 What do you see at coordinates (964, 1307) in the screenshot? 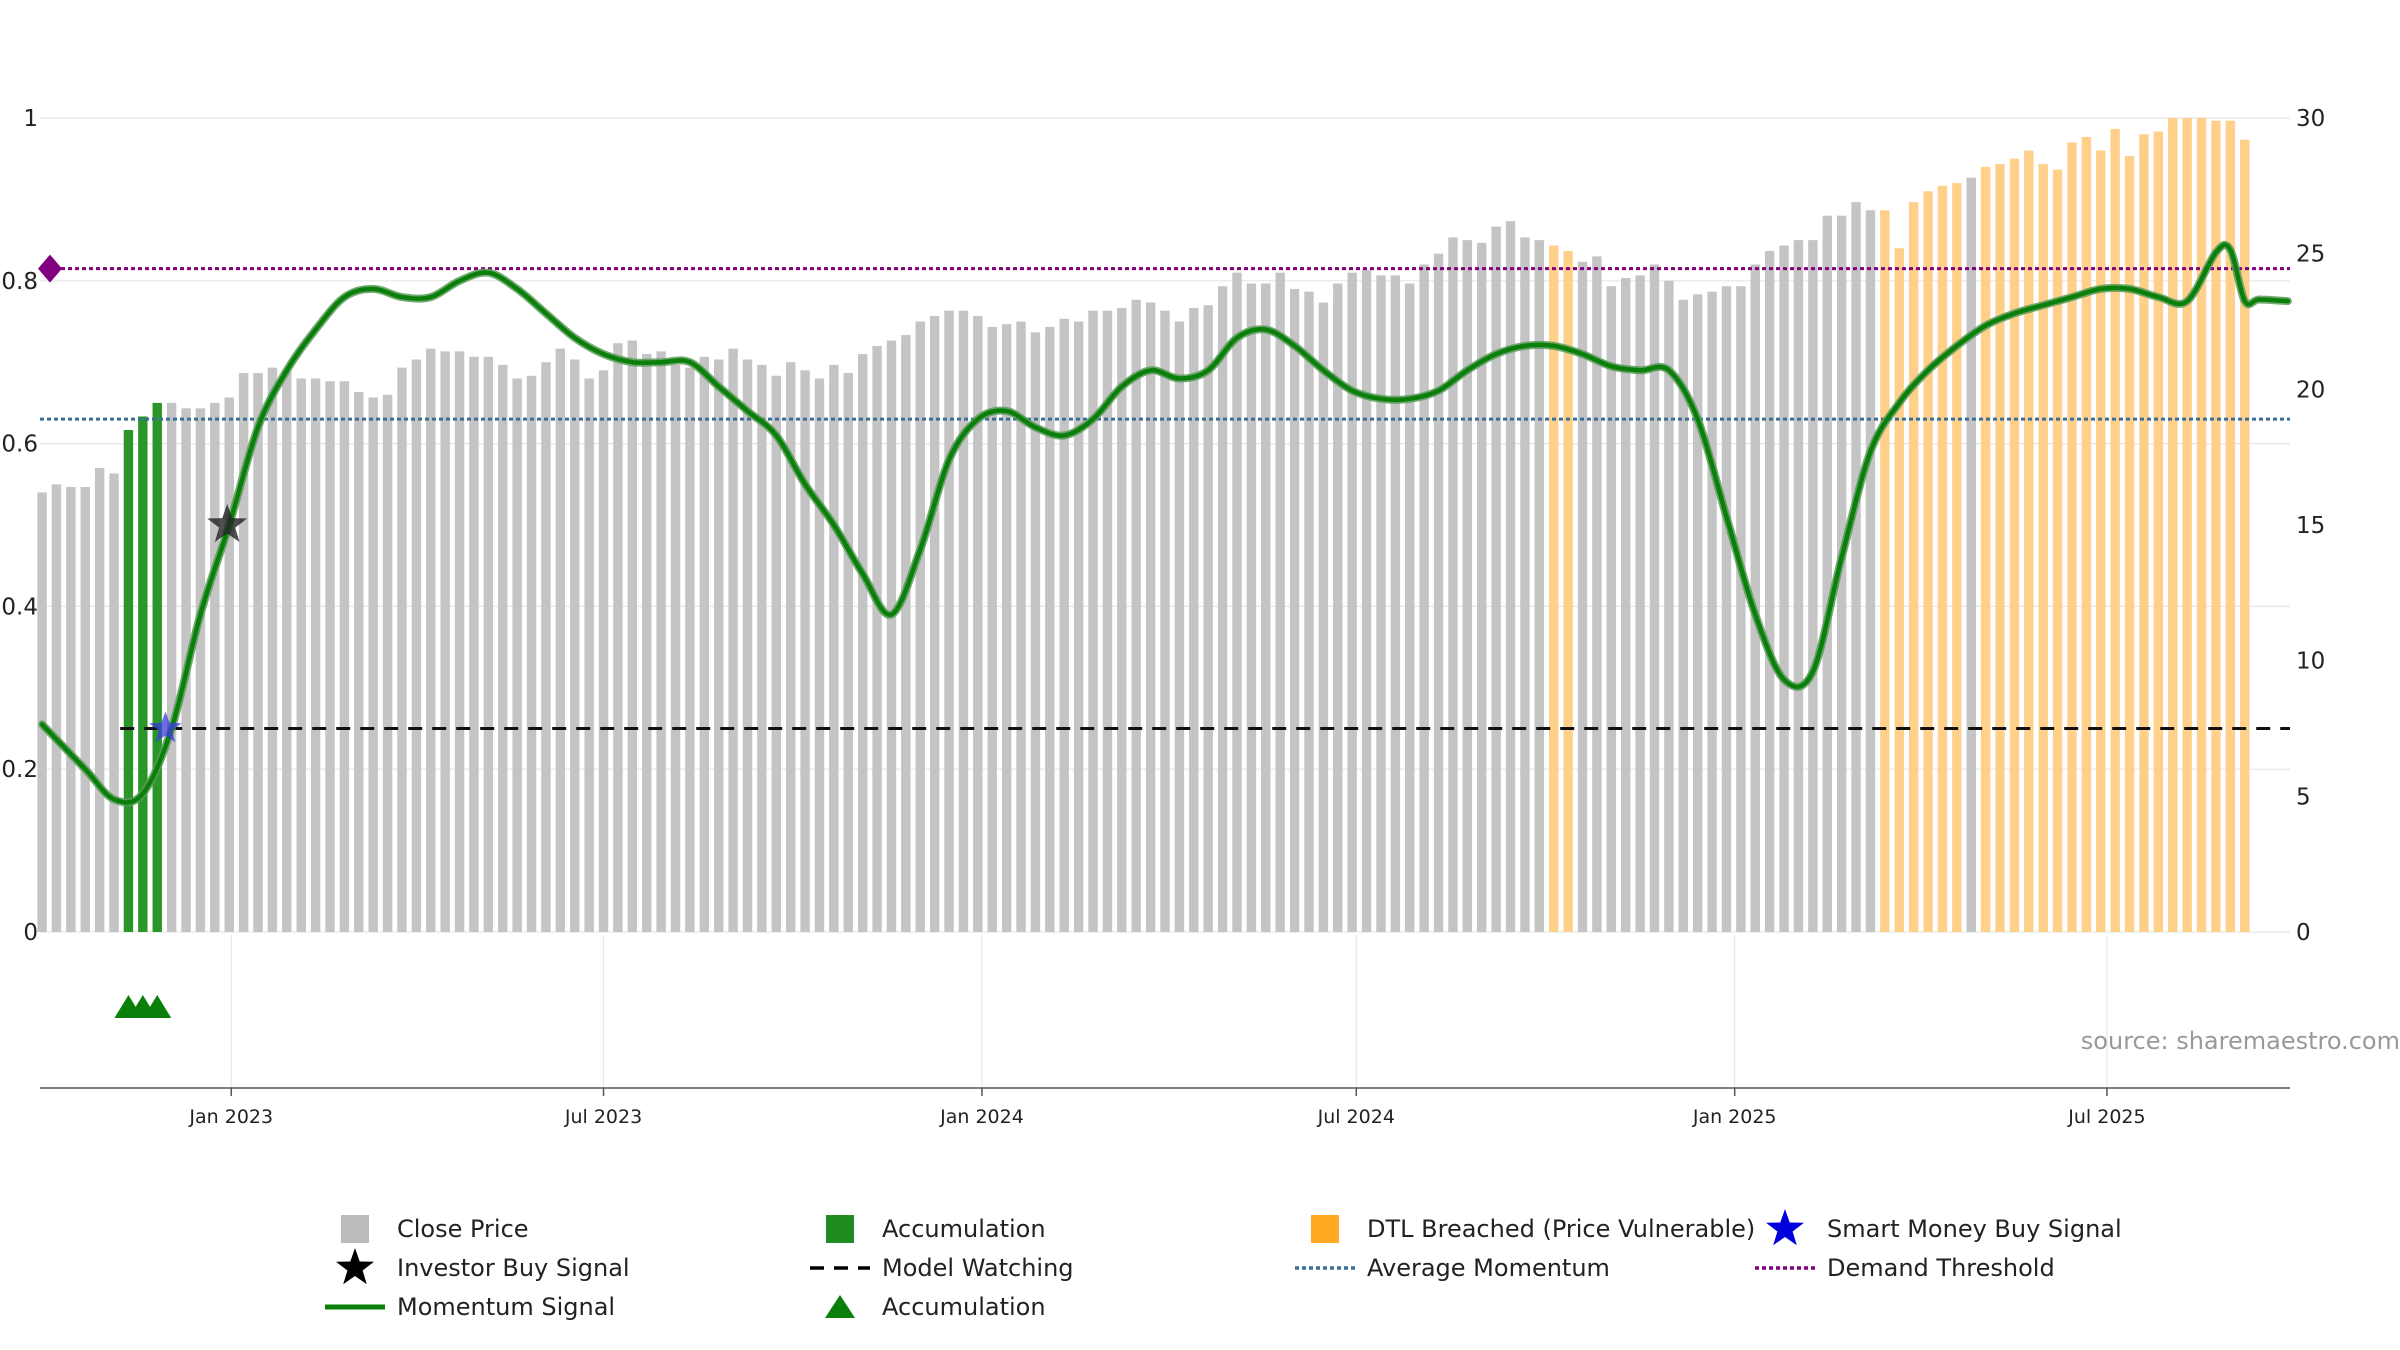
I see `legend-label: Accumulation` at bounding box center [964, 1307].